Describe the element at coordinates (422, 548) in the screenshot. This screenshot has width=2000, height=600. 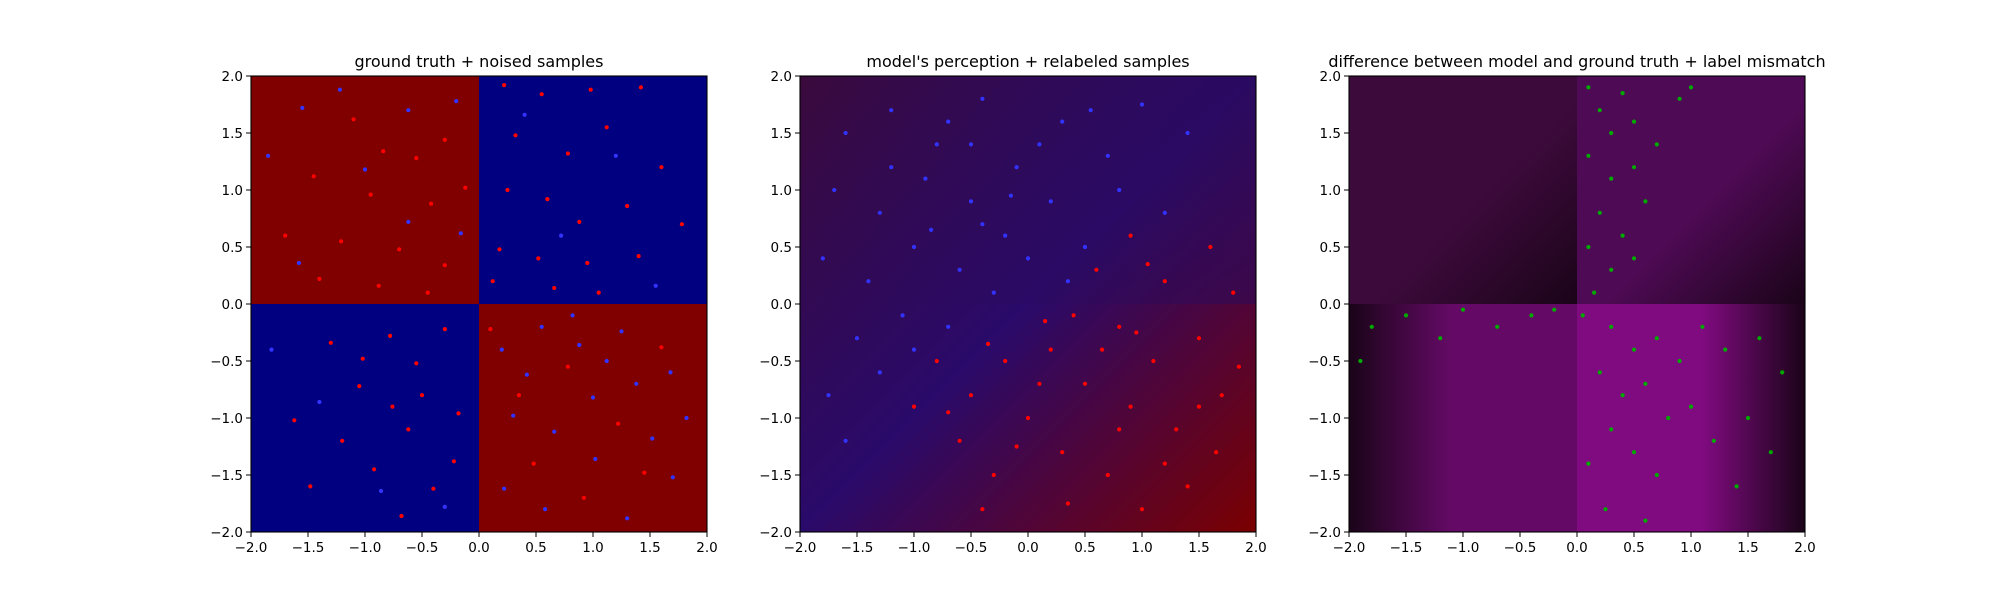
I see `panel-1-xtick-label-4: −0.5` at that location.